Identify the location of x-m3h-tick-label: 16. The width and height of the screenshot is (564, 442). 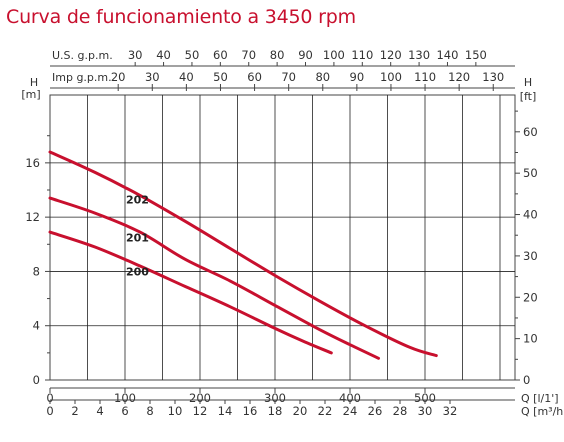
(250, 411).